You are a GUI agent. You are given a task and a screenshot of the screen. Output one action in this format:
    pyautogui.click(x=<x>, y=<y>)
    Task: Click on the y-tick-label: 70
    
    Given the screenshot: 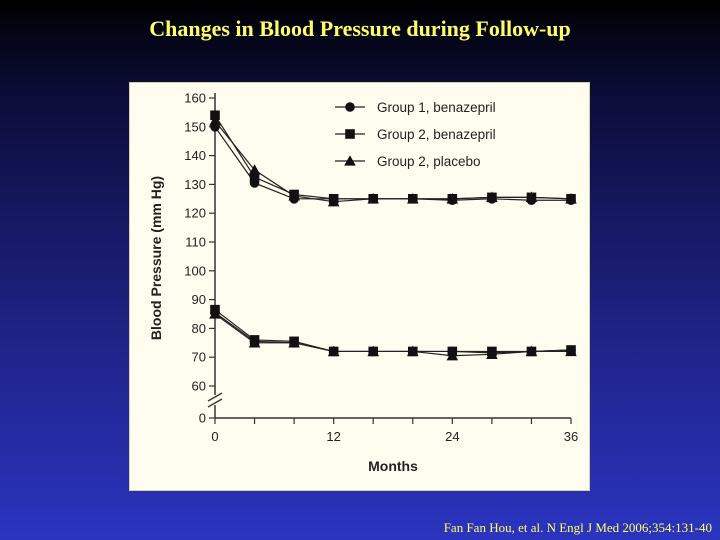 What is the action you would take?
    pyautogui.click(x=199, y=357)
    